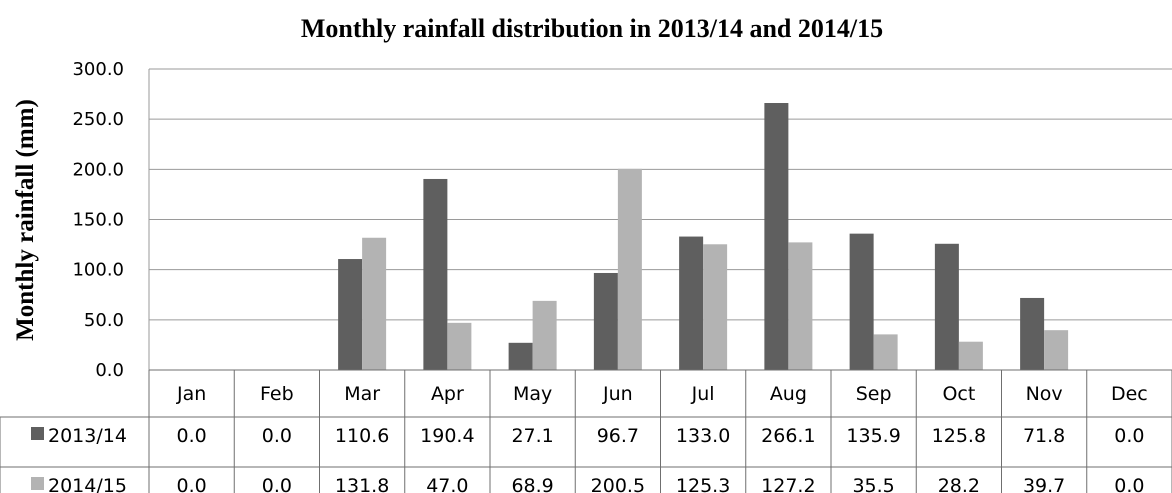  I want to click on bar-2014/15-Sep, so click(885, 352).